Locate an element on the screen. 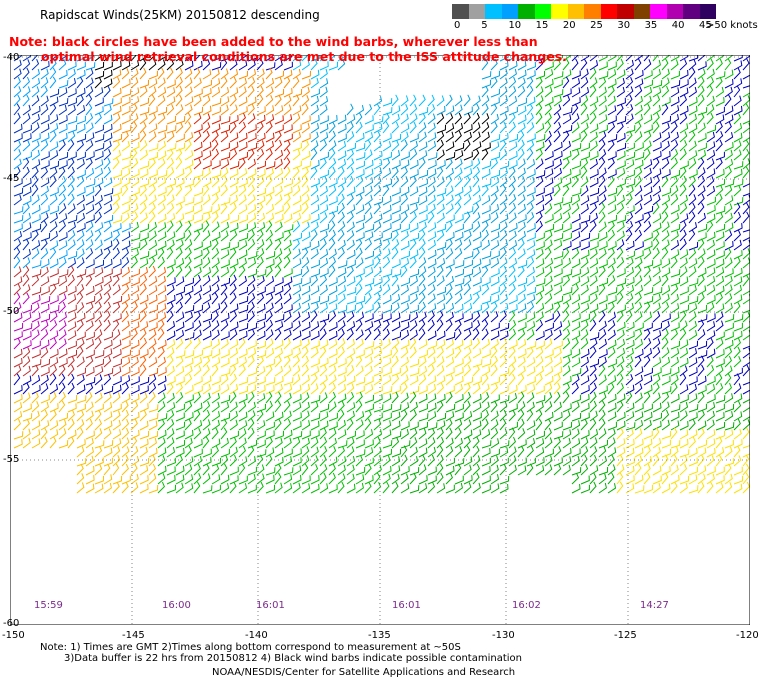  lon-label: -120 is located at coordinates (747, 635).